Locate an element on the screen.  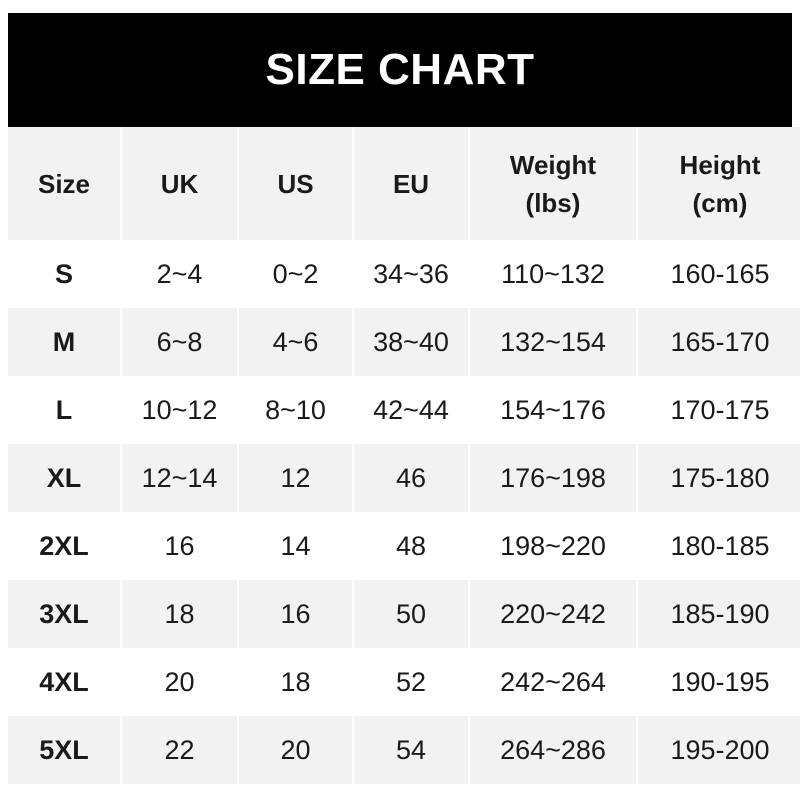
cell-weight: 264~286 is located at coordinates (553, 750).